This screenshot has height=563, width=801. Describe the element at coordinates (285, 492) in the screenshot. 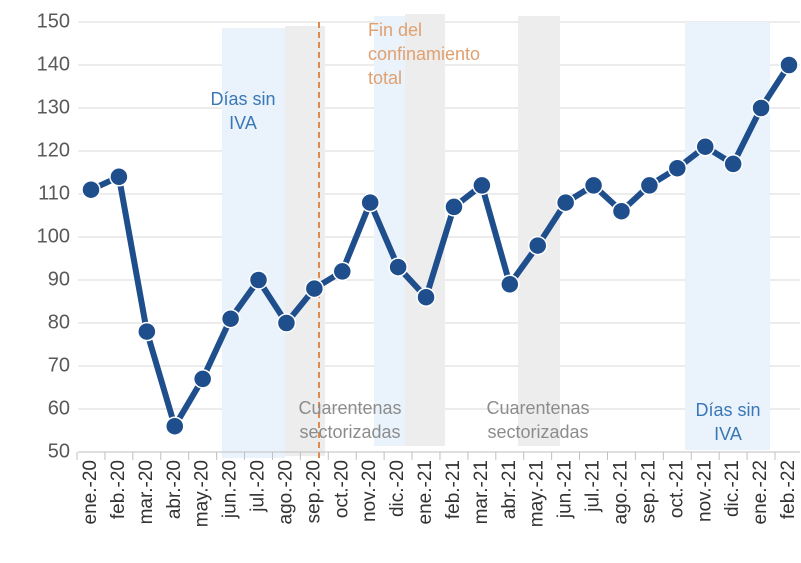

I see `x-tick-label: ago.-20` at that location.